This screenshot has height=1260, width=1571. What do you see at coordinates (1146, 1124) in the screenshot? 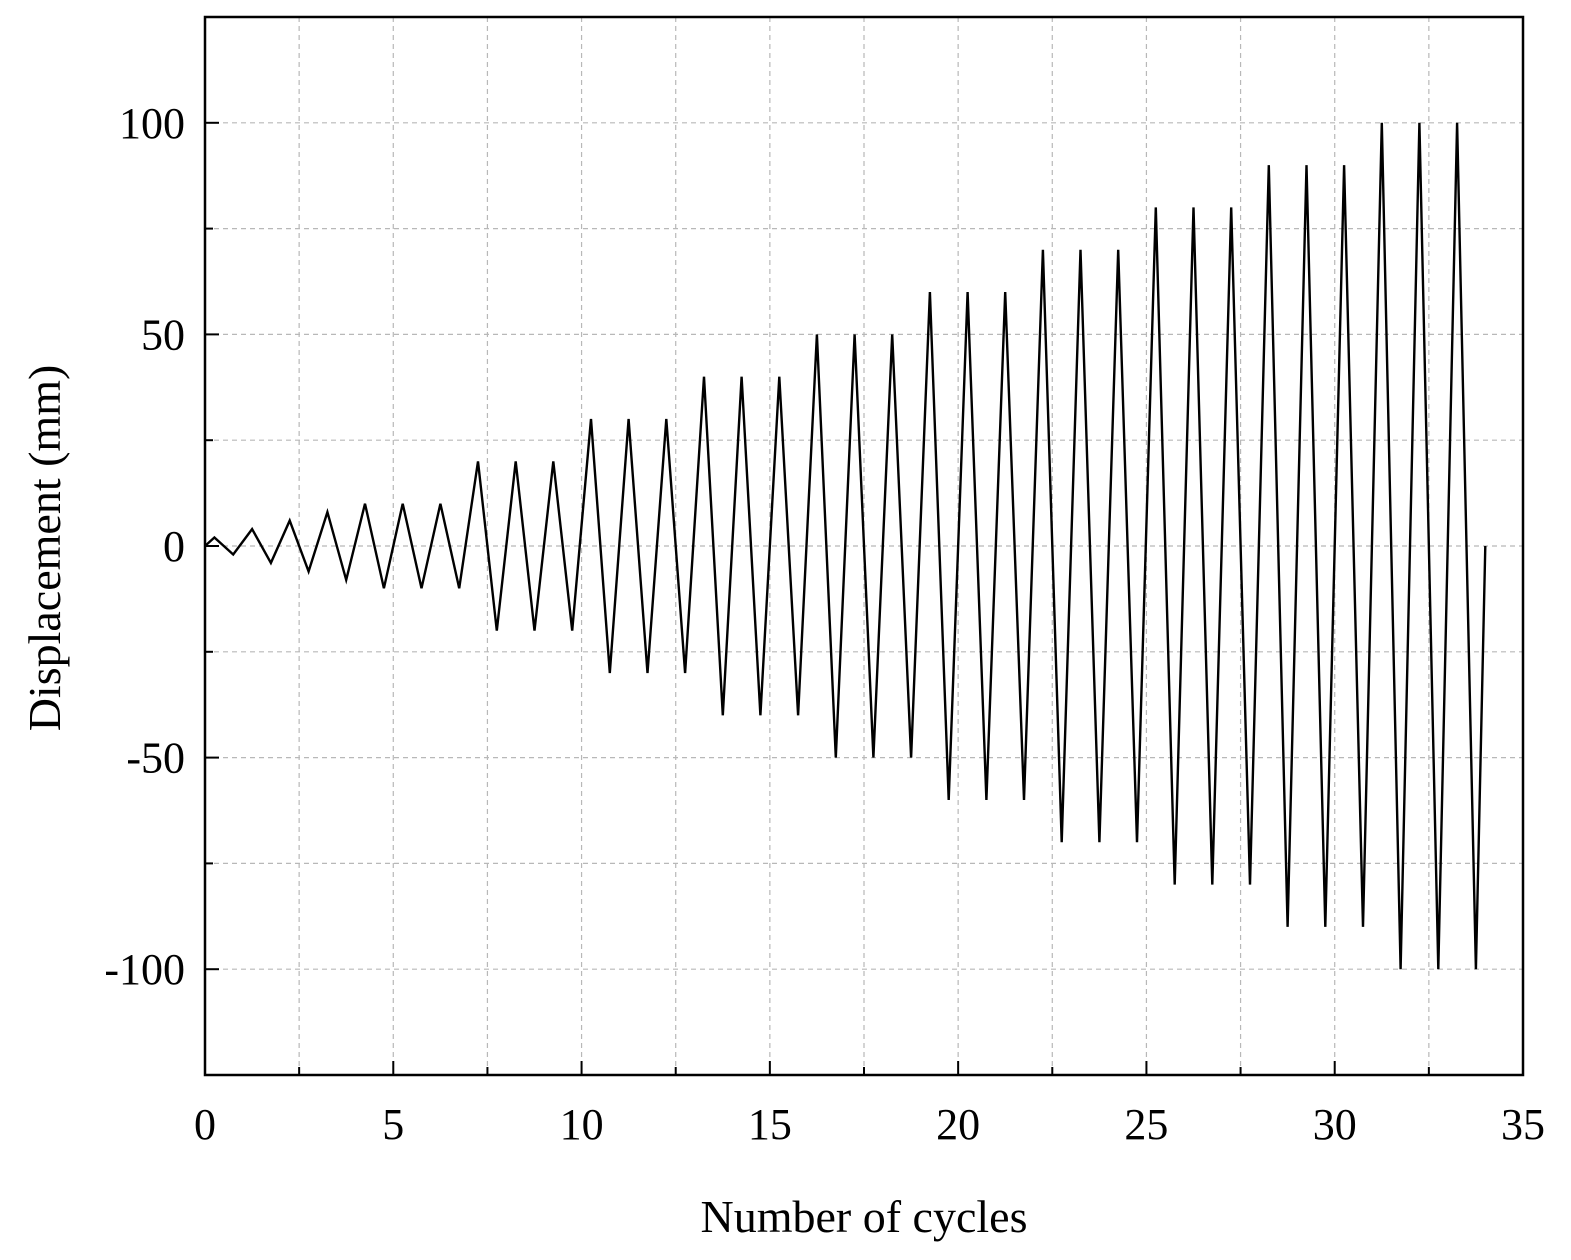
I see `x-tick-label: 25` at bounding box center [1146, 1124].